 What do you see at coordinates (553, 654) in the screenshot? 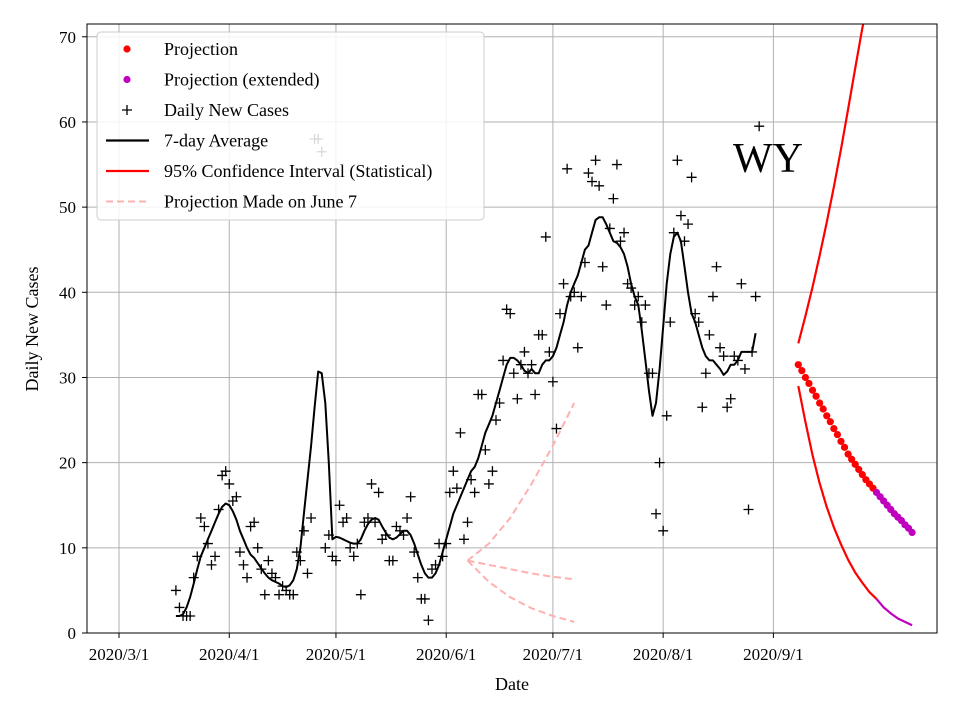
I see `x-tick-label: 2020/7/1` at bounding box center [553, 654].